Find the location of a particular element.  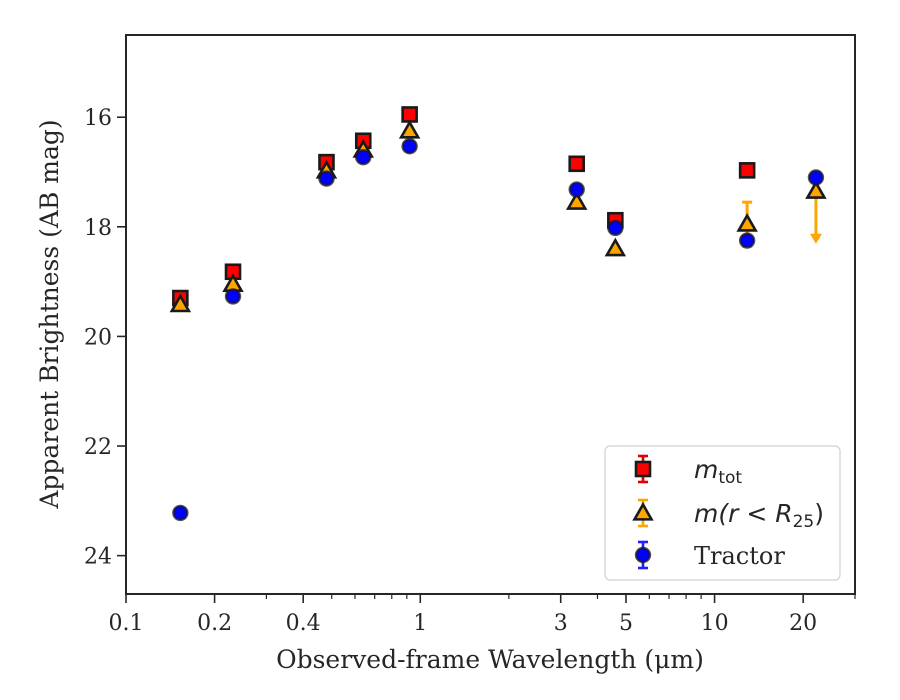

legend-item-mr25: m(r < R25) is located at coordinates (728, 515).